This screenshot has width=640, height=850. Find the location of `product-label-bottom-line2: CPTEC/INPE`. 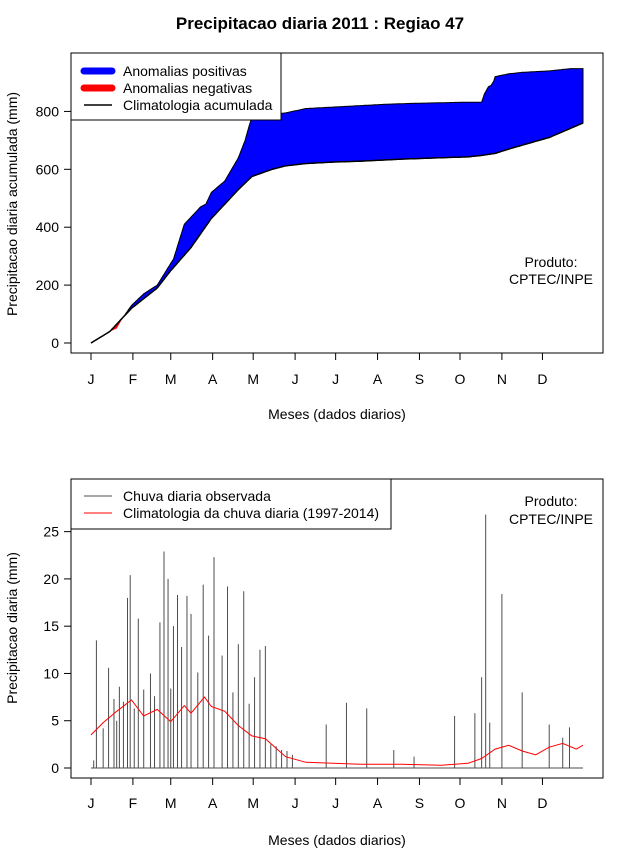

product-label-bottom-line2: CPTEC/INPE is located at coordinates (551, 519).